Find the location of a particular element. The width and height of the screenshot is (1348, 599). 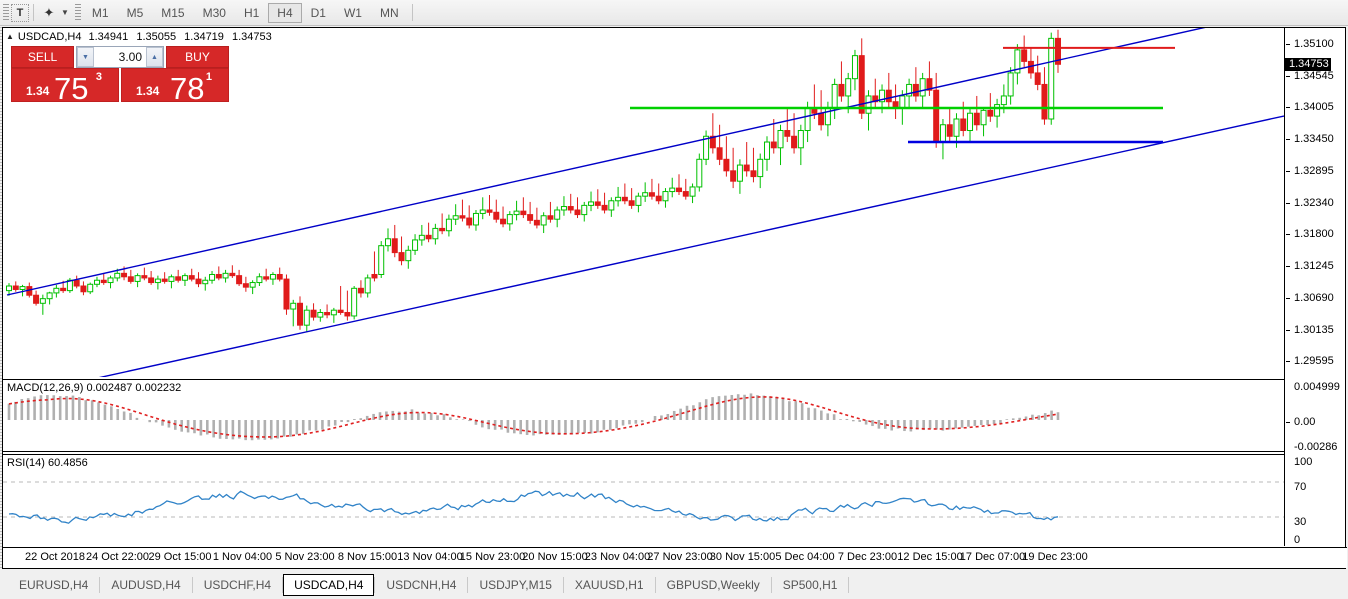

chart-tab-audusd-h4: AUDUSD,H4 is located at coordinates (146, 584).